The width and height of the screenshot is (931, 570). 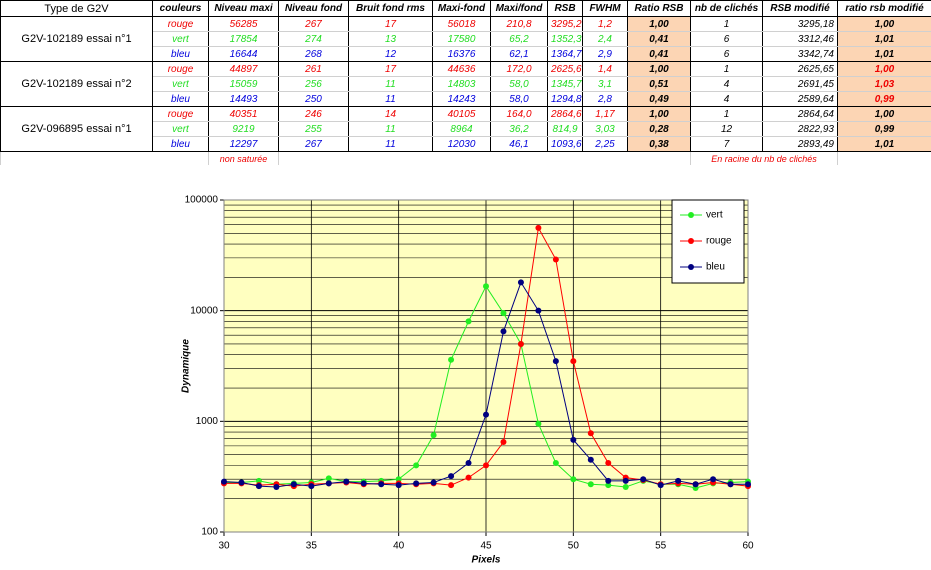 I want to click on table-cell: 2864,6, so click(x=565, y=114).